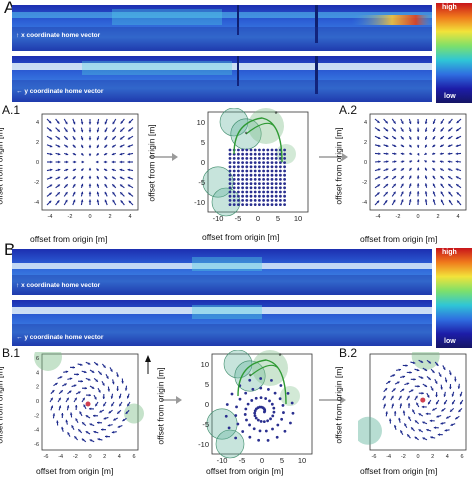  I want to click on a1-ylabel: offset from origin [m], so click(2, 166).